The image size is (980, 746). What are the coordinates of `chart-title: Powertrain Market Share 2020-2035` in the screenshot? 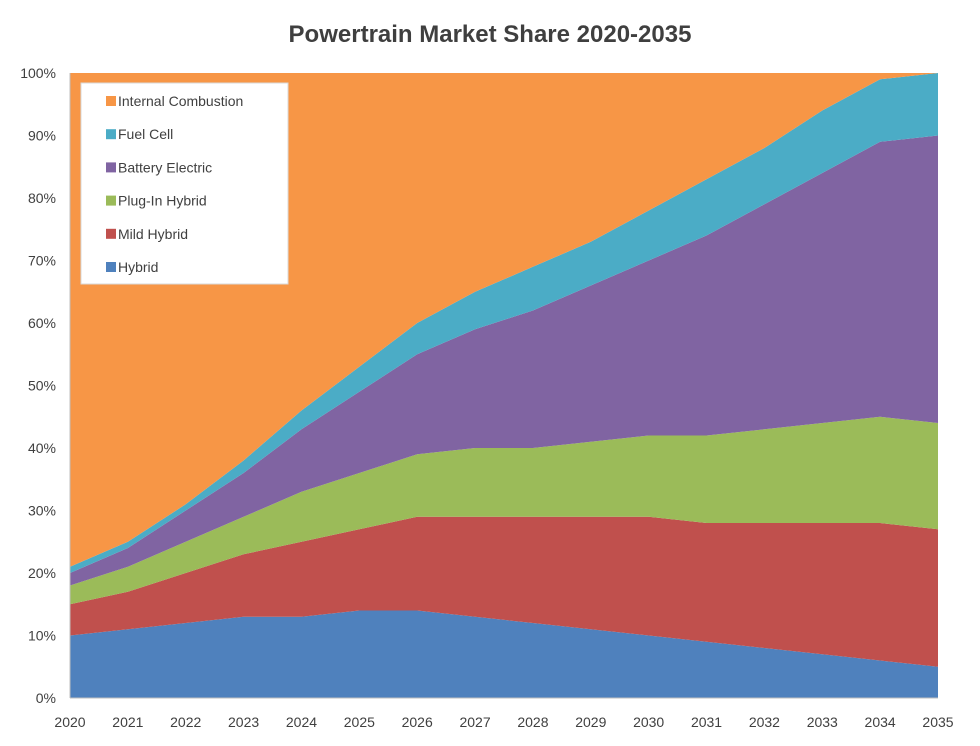 It's located at (490, 34).